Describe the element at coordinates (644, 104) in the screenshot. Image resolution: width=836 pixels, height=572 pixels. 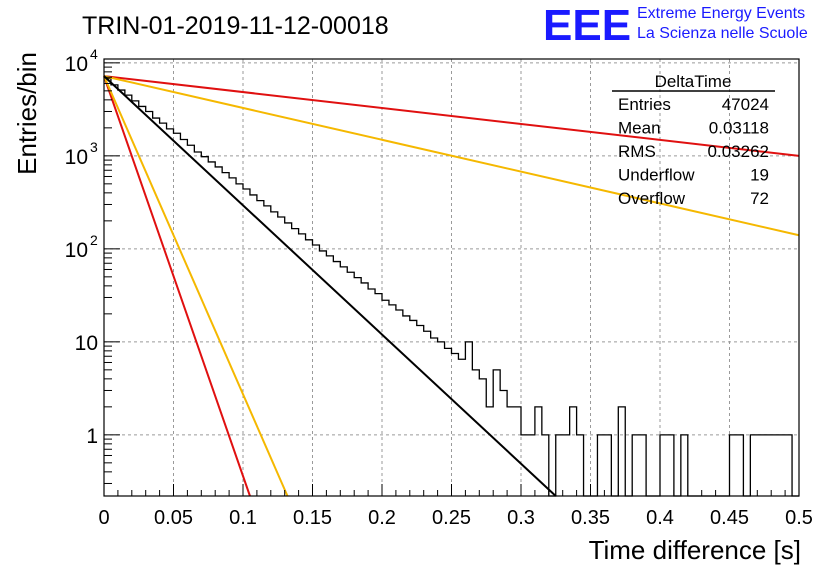
I see `stats-label: Entries` at that location.